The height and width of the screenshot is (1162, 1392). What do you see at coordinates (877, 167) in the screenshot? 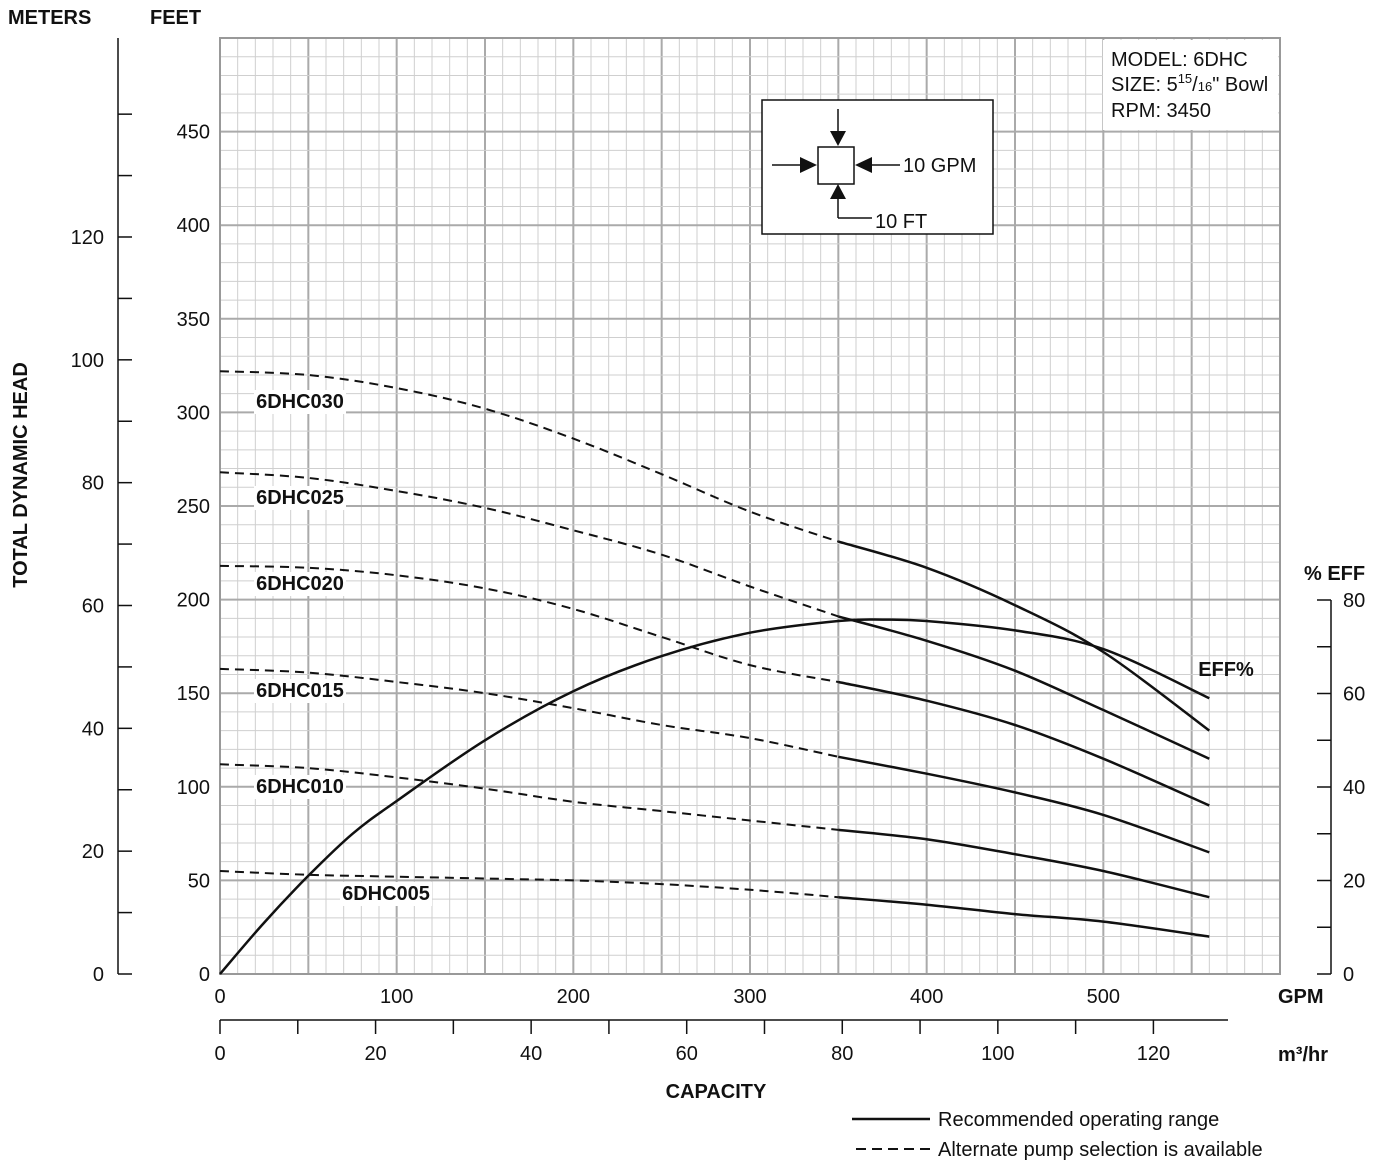
I see `scale-box: 10 GPM 10 FT` at bounding box center [877, 167].